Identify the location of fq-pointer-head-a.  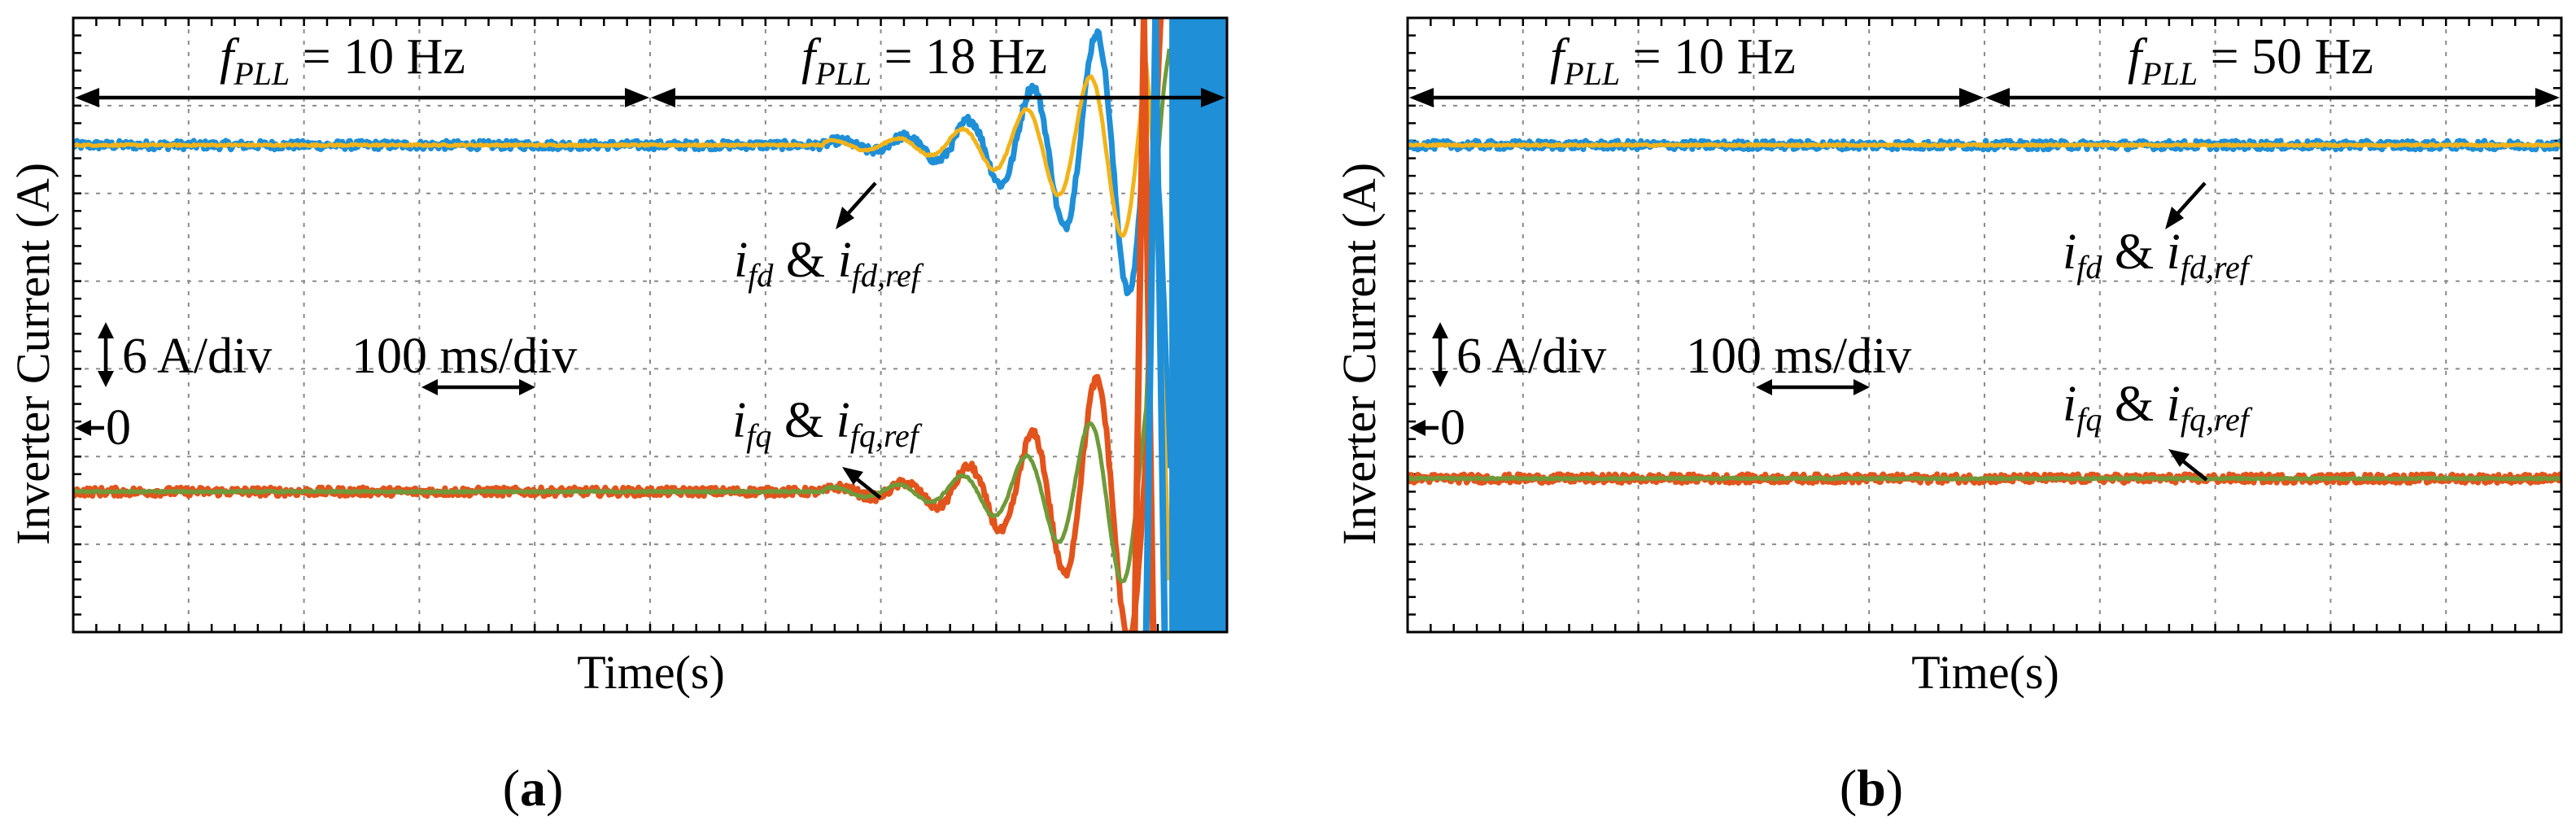
(852, 476).